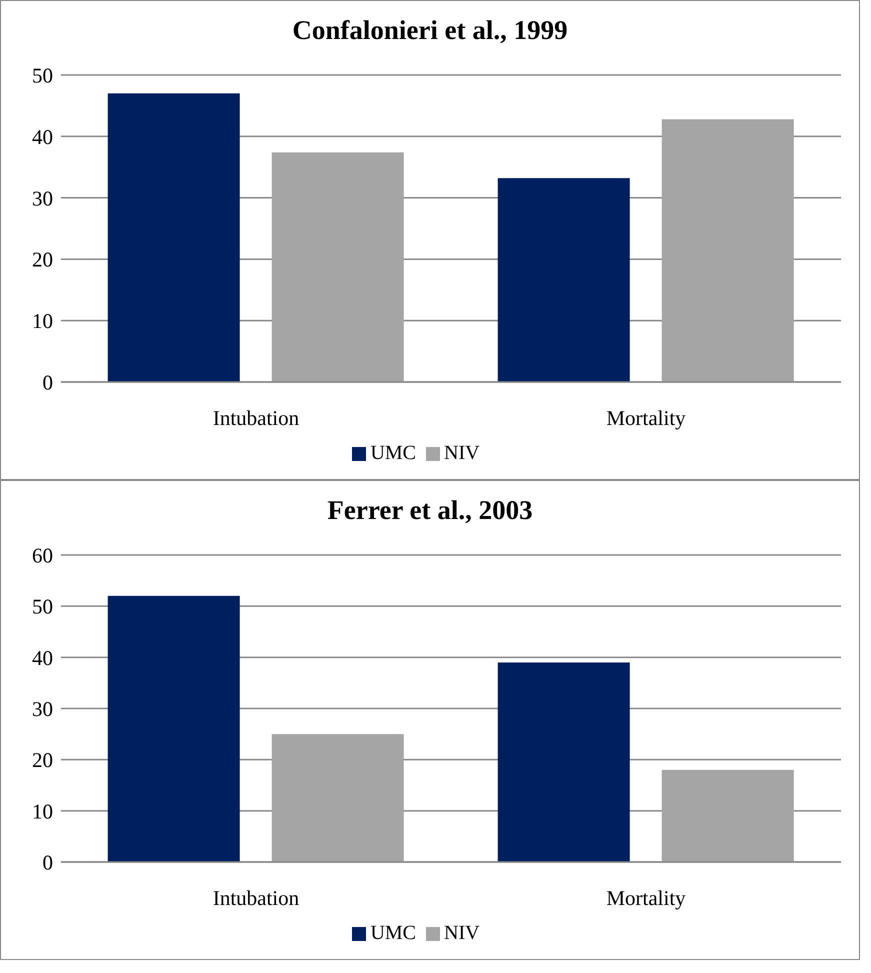 This screenshot has height=973, width=871. Describe the element at coordinates (430, 30) in the screenshot. I see `chart-title: Confalonieri et al., 1999` at that location.